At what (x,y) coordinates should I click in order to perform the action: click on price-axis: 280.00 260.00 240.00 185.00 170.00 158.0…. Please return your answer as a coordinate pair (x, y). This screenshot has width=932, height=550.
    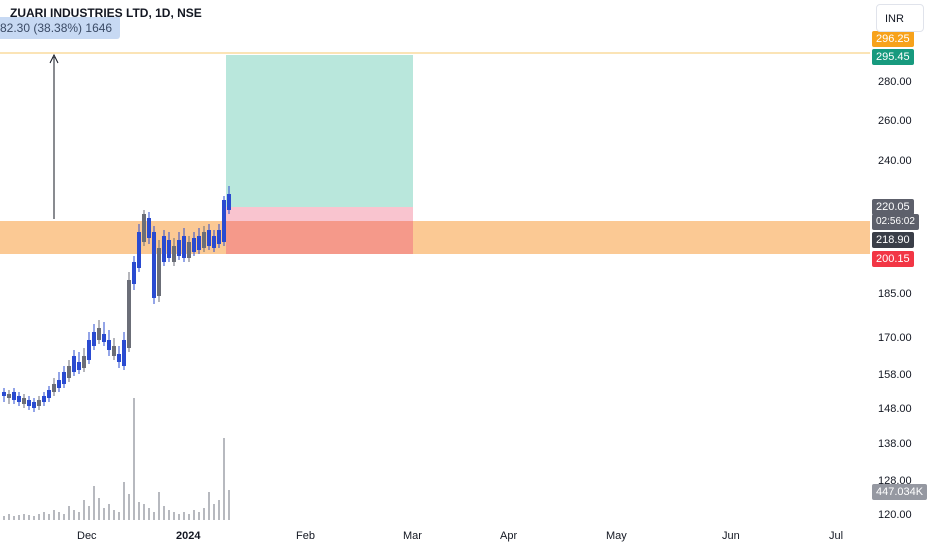
    Looking at the image, I should click on (901, 260).